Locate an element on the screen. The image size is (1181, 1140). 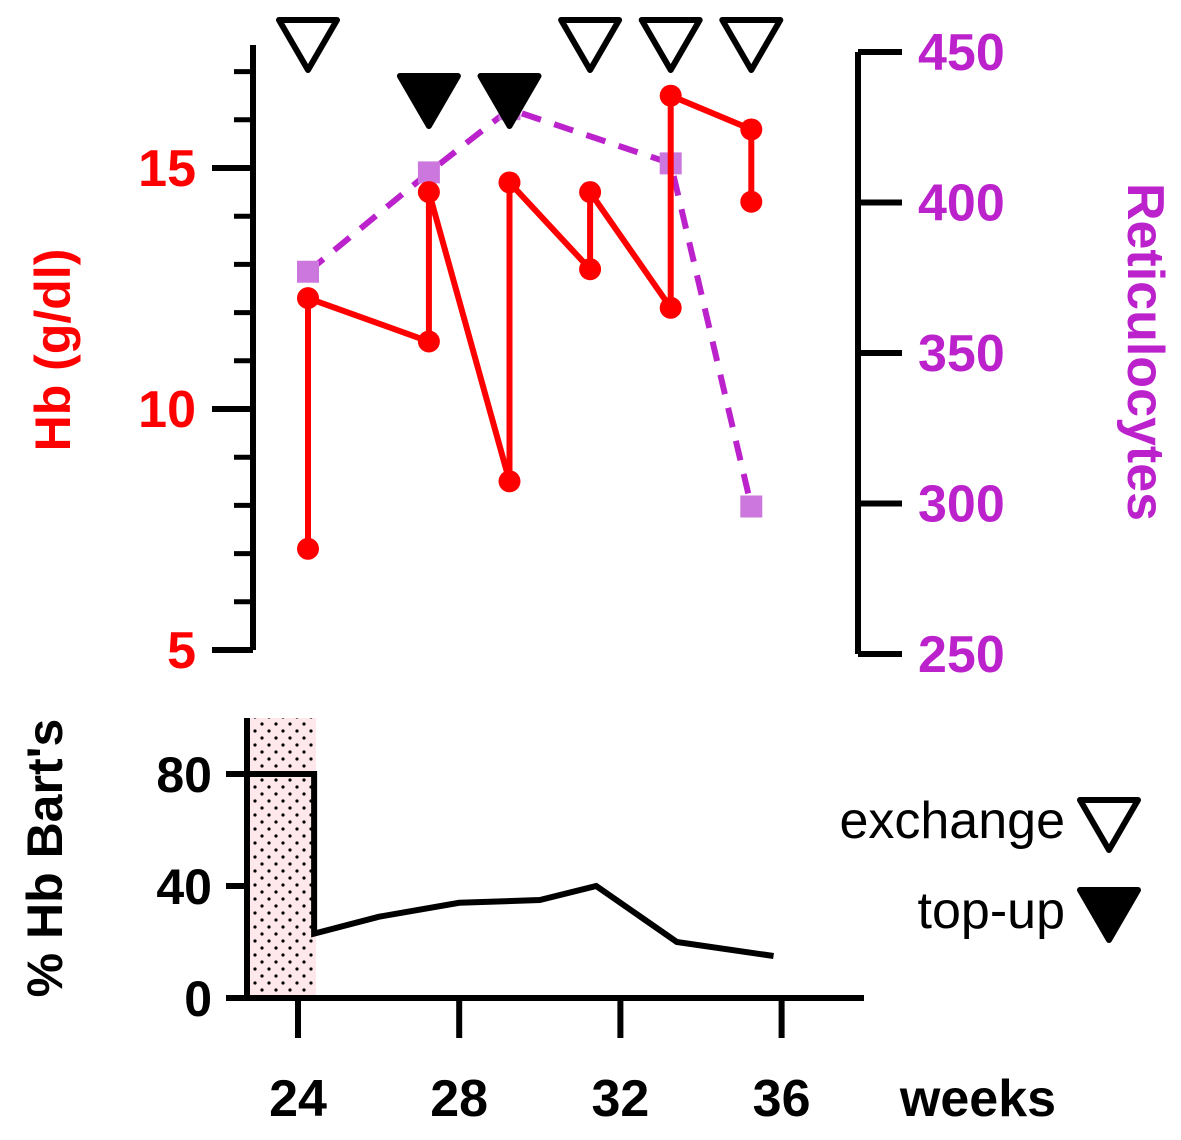
barts-y-tick-label: 80 is located at coordinates (184, 775).